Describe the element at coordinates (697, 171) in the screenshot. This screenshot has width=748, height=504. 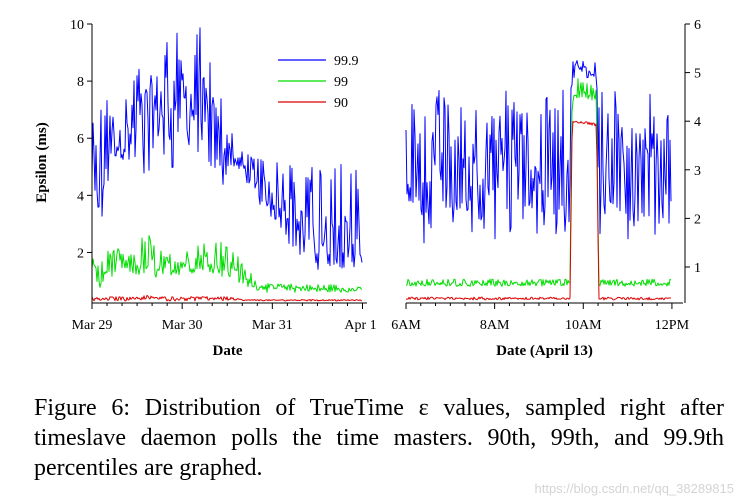
I see `y-tick-label: 3` at that location.